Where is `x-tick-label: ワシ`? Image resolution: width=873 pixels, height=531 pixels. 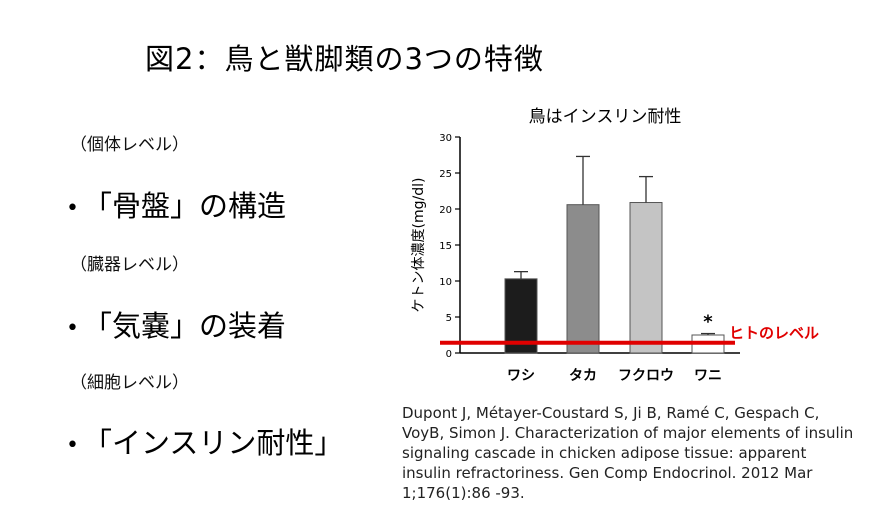
x-tick-label: ワシ is located at coordinates (521, 376).